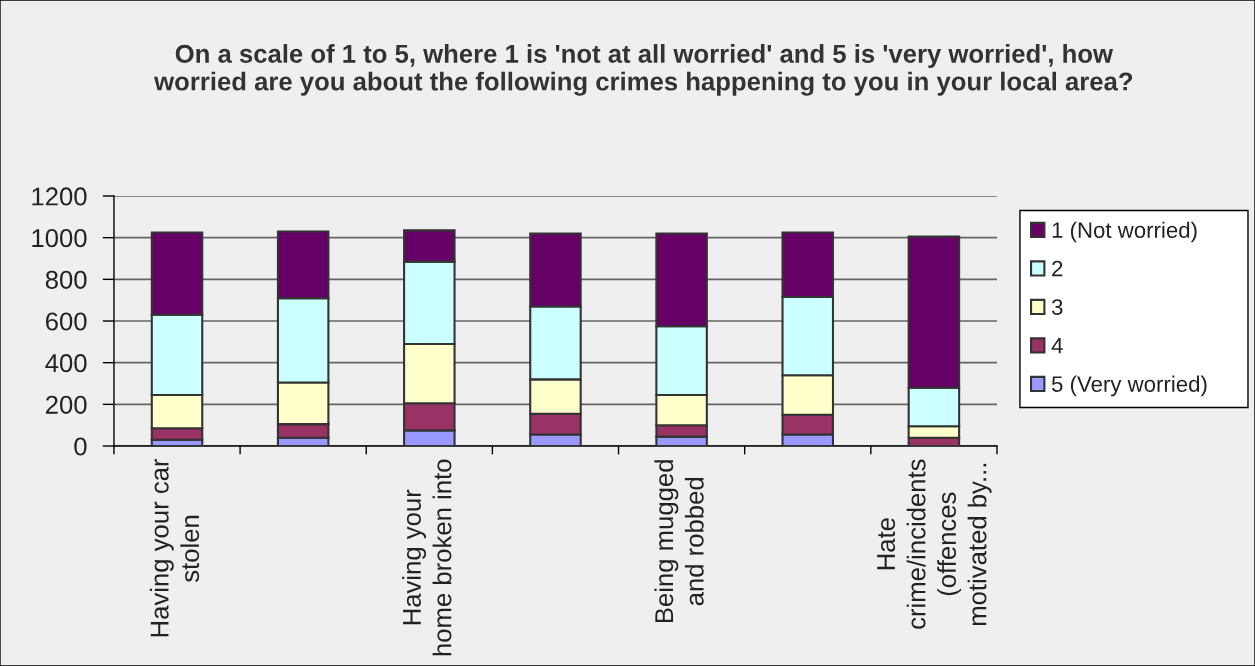  Describe the element at coordinates (59, 238) in the screenshot. I see `y-tick-label: 1000` at that location.